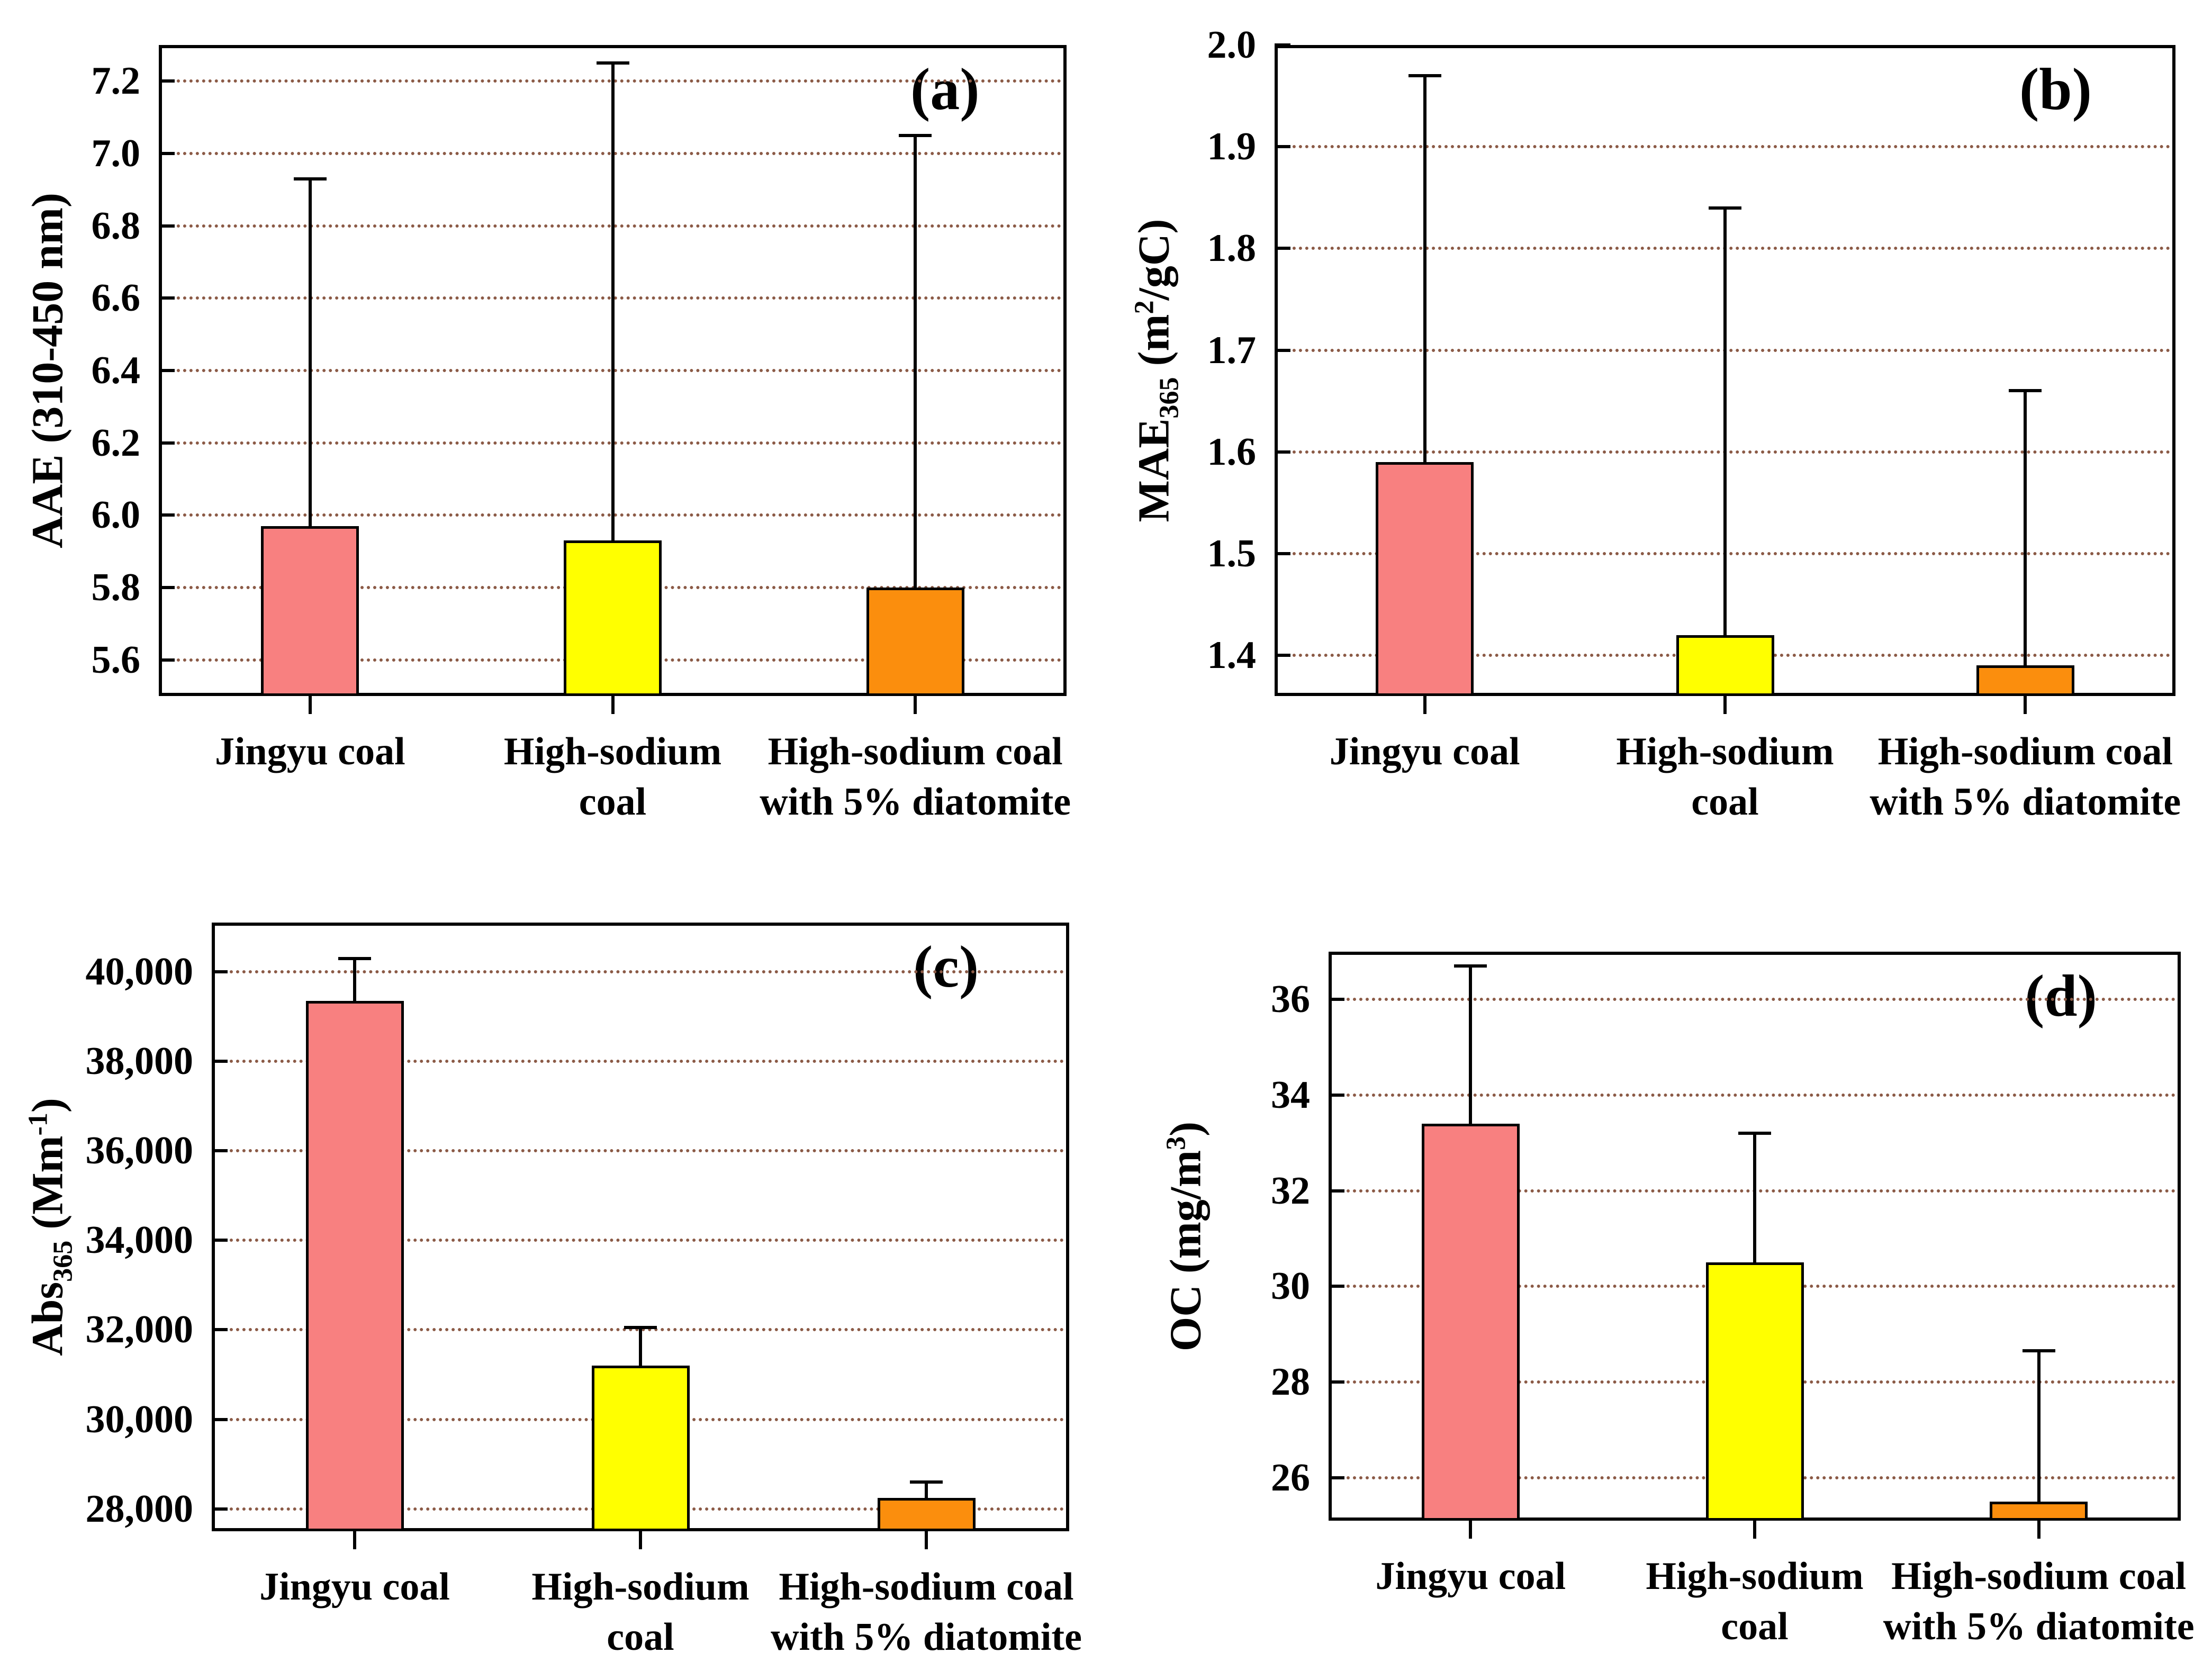  Describe the element at coordinates (310, 611) in the screenshot. I see `bar-jingyu-coal` at that location.